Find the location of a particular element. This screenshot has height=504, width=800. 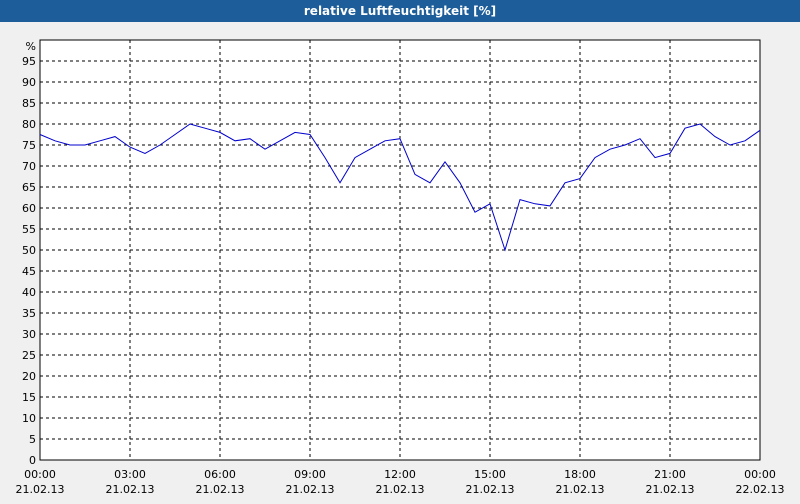

x-tick-label: 21:00 21.02.13 is located at coordinates (670, 482).